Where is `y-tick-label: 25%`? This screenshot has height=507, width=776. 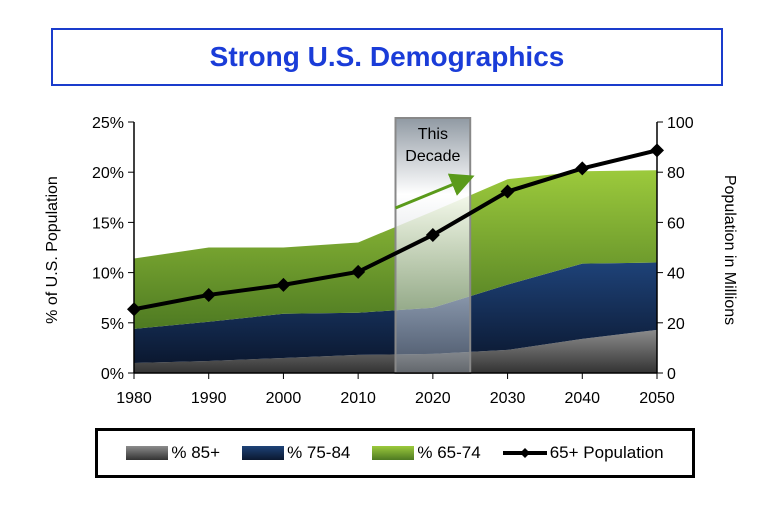 y-tick-label: 25% is located at coordinates (108, 123).